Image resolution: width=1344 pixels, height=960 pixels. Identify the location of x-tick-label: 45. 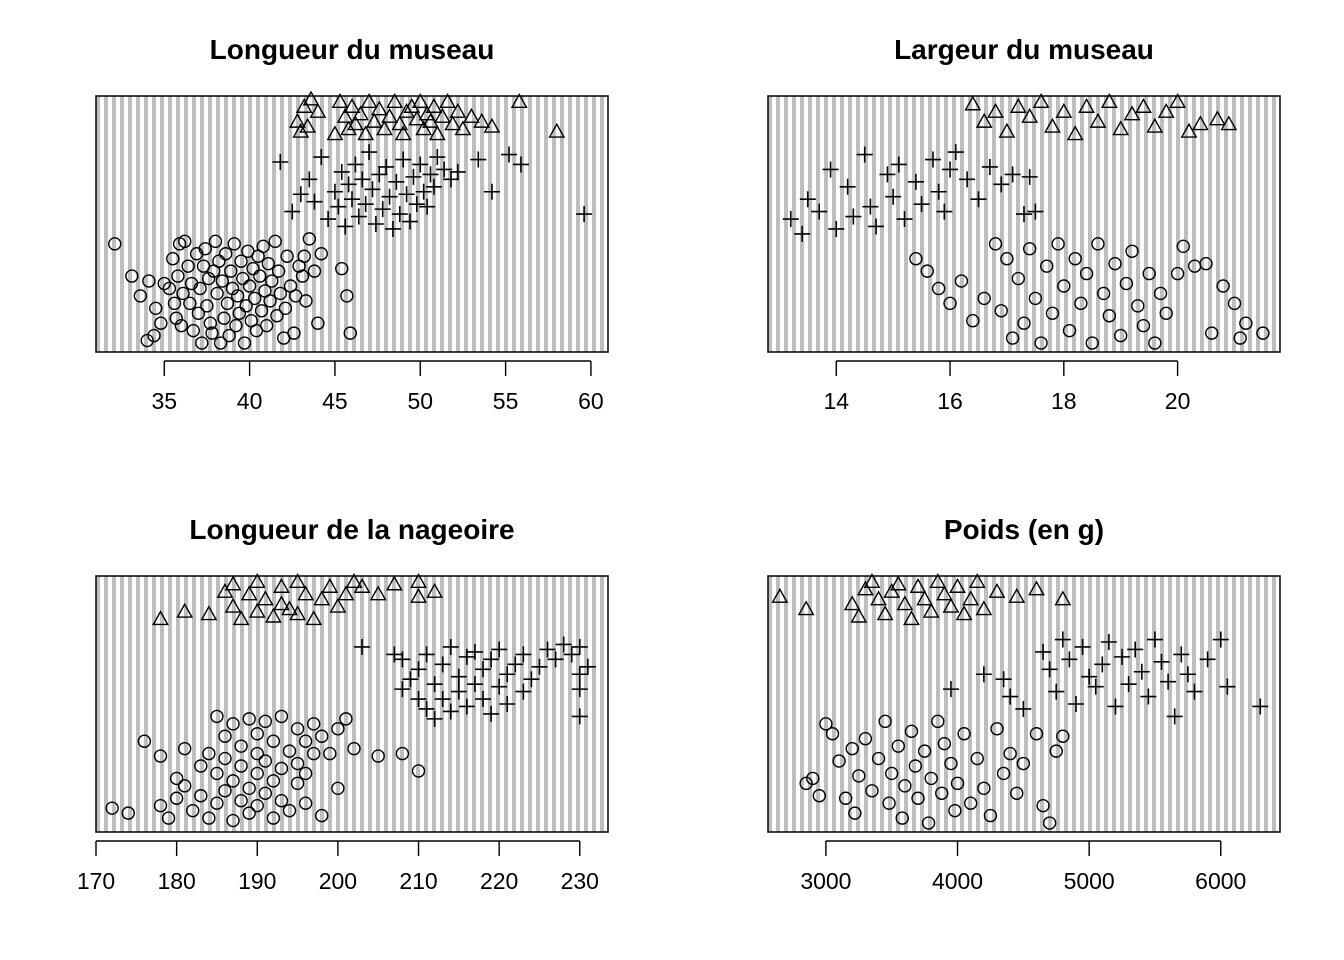
(335, 401).